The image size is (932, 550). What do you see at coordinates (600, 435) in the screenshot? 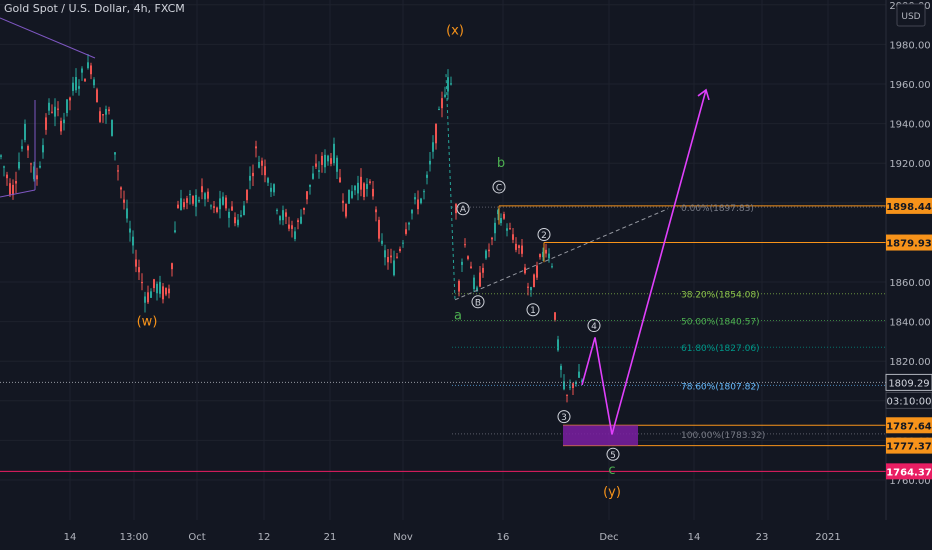
I see `target-zone` at bounding box center [600, 435].